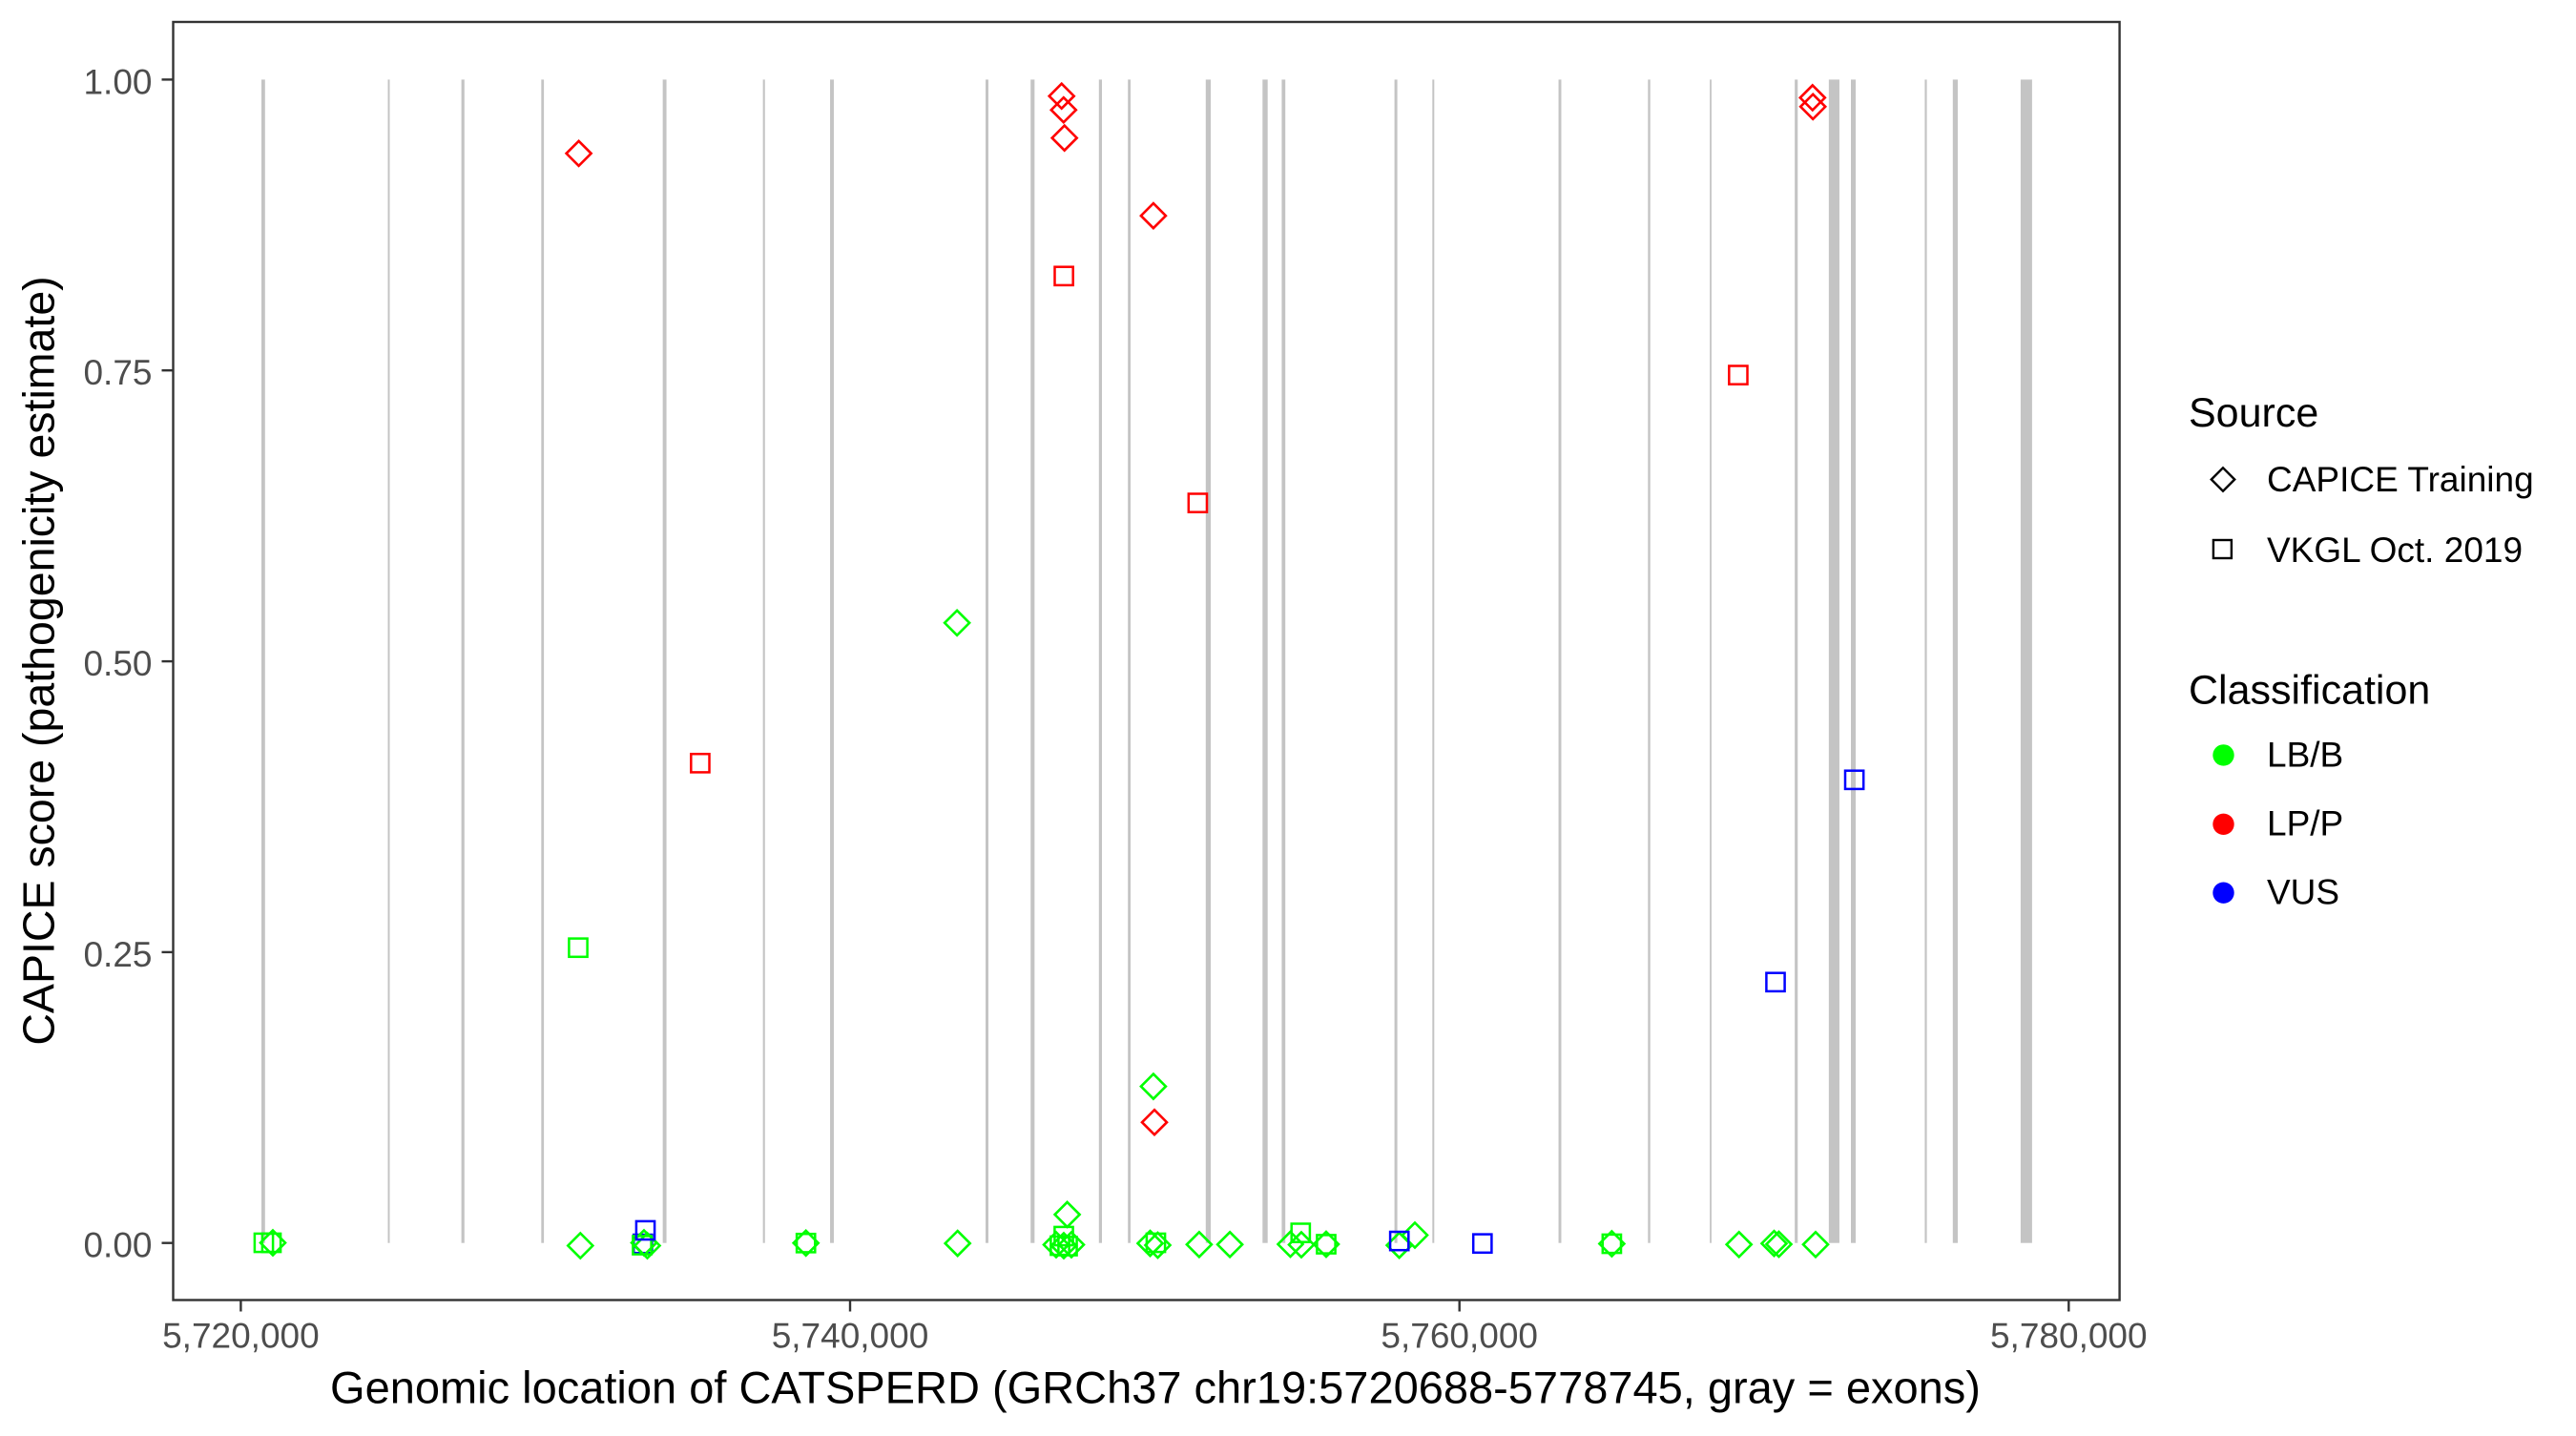  What do you see at coordinates (2305, 823) in the screenshot?
I see `svg-text: LP/P` at bounding box center [2305, 823].